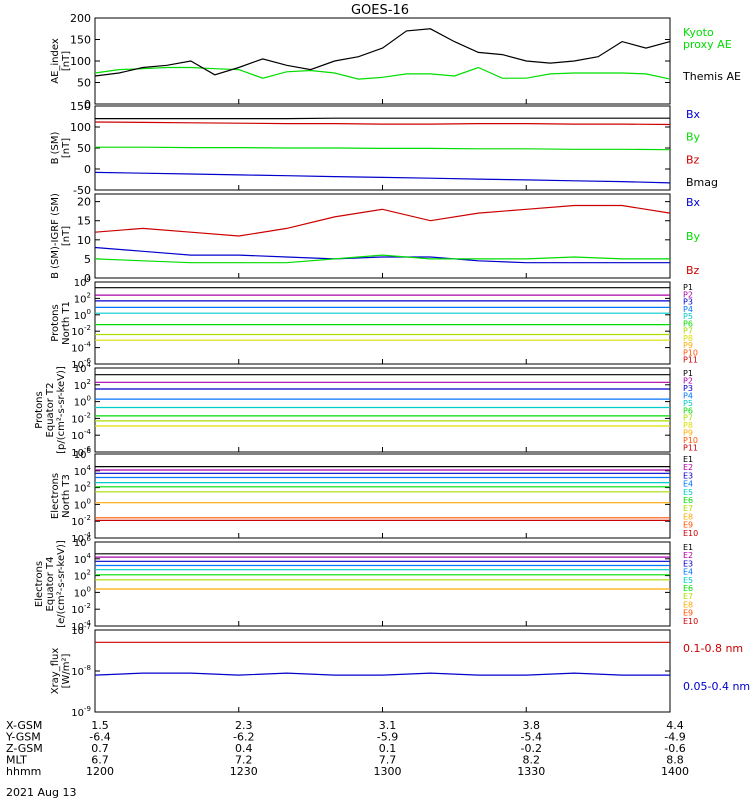 This screenshot has width=750, height=800. Describe the element at coordinates (23, 737) in the screenshot. I see `footer-label-1: Y-GSM` at that location.